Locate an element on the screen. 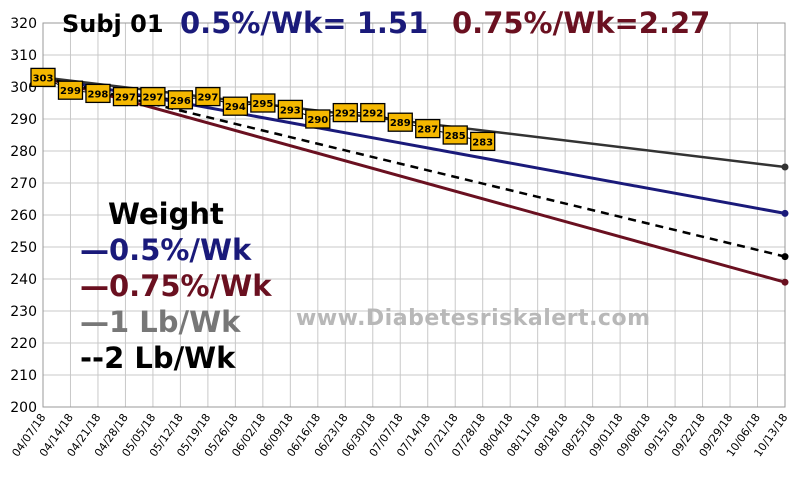 This screenshot has height=483, width=800. y-tick-label: 220 is located at coordinates (23, 344).